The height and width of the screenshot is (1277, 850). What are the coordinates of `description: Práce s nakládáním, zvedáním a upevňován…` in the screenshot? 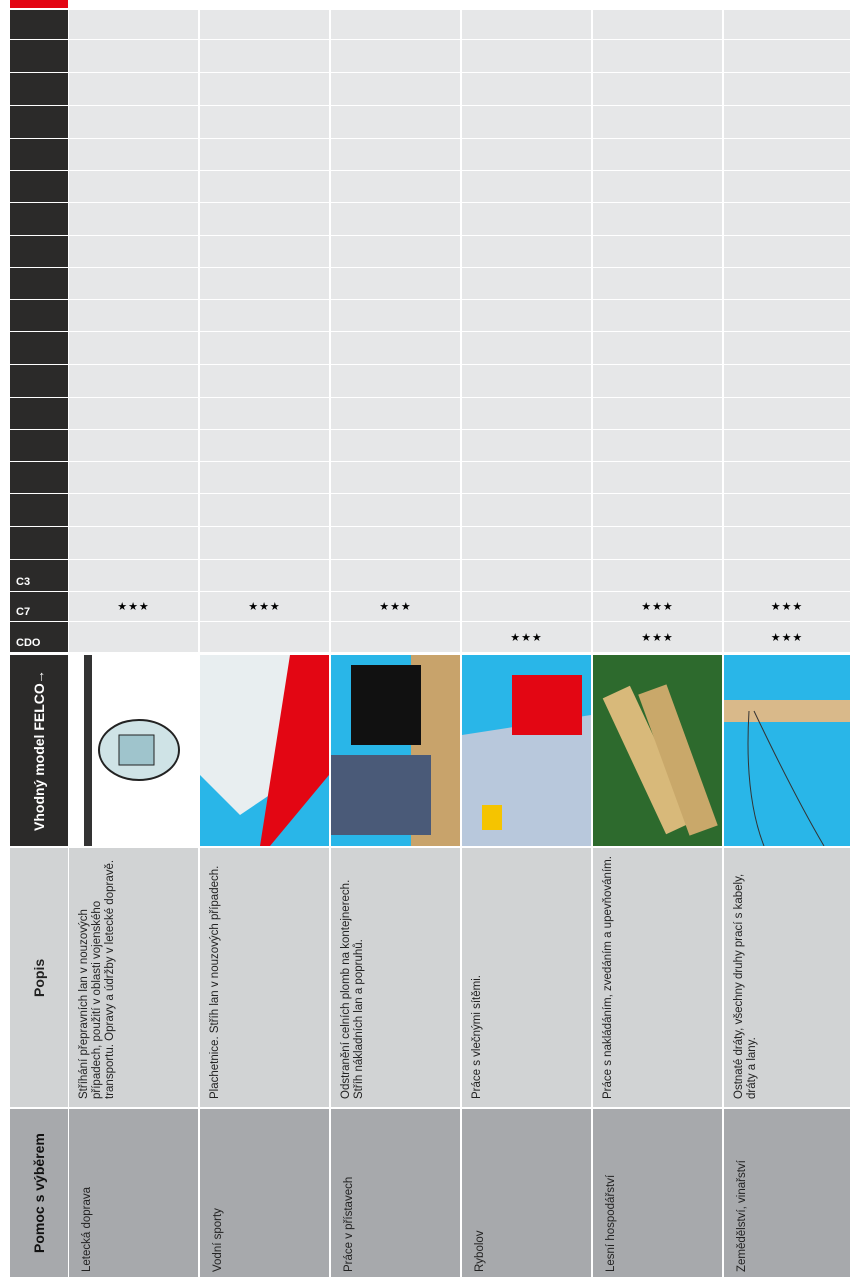 It's located at (657, 977).